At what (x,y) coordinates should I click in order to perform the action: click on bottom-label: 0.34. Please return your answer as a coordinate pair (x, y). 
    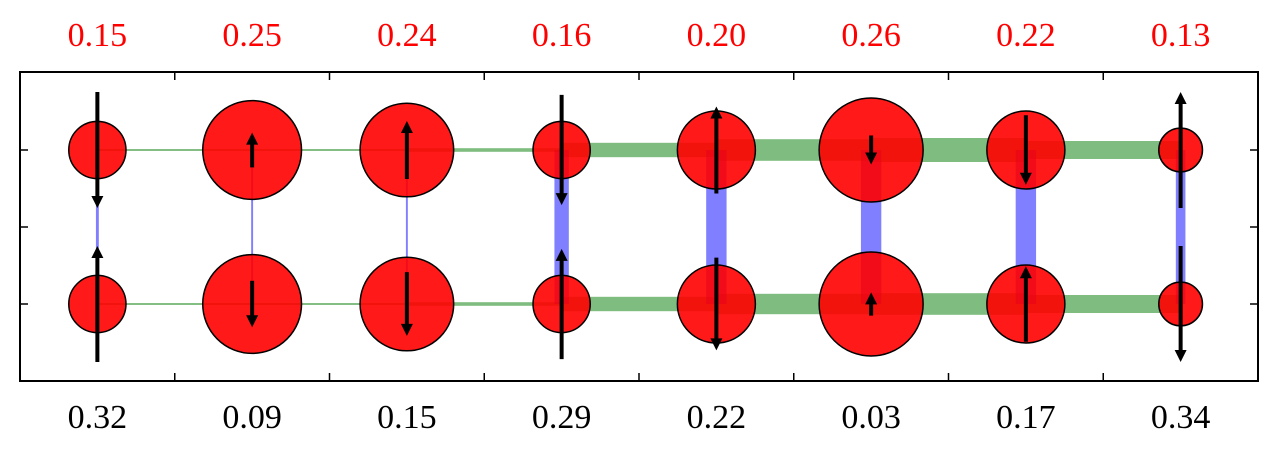
    Looking at the image, I should click on (1181, 417).